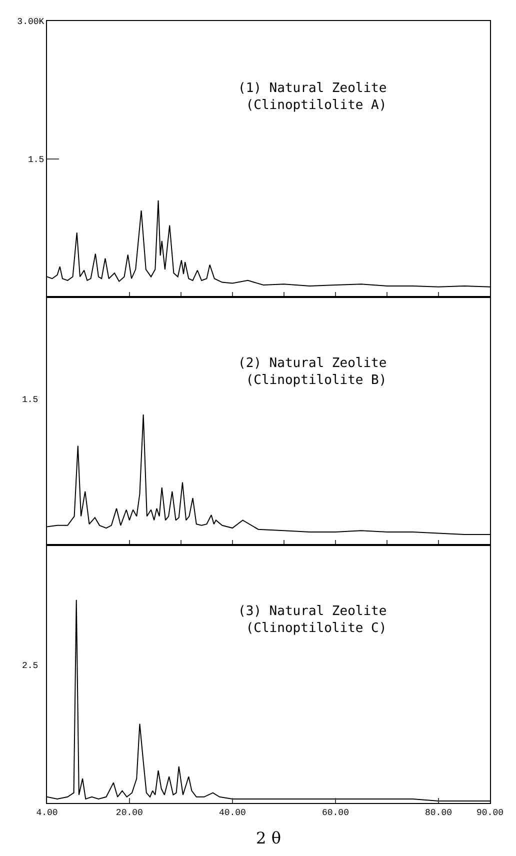 The width and height of the screenshot is (516, 856). Describe the element at coordinates (129, 813) in the screenshot. I see `x-tick-label: 20.00` at that location.